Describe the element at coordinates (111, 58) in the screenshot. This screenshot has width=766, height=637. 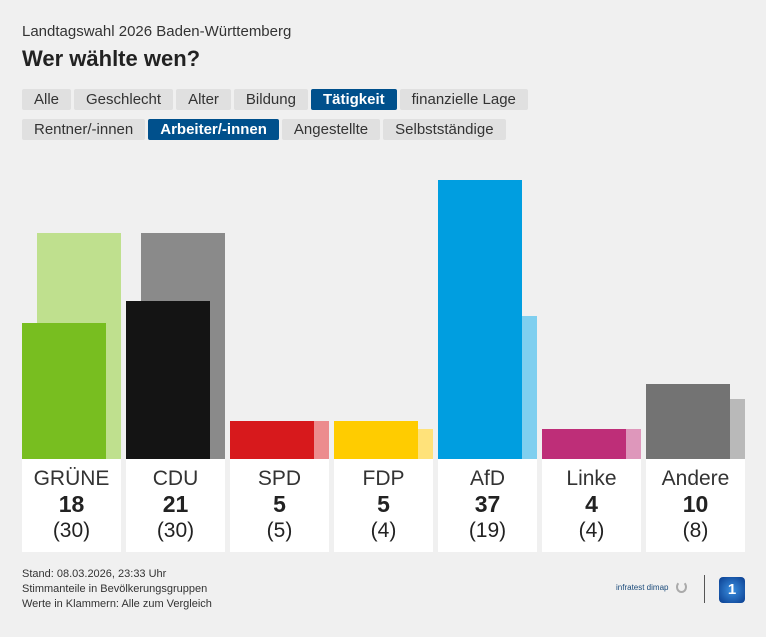
I see `page-title: Wer wählte wen?` at that location.